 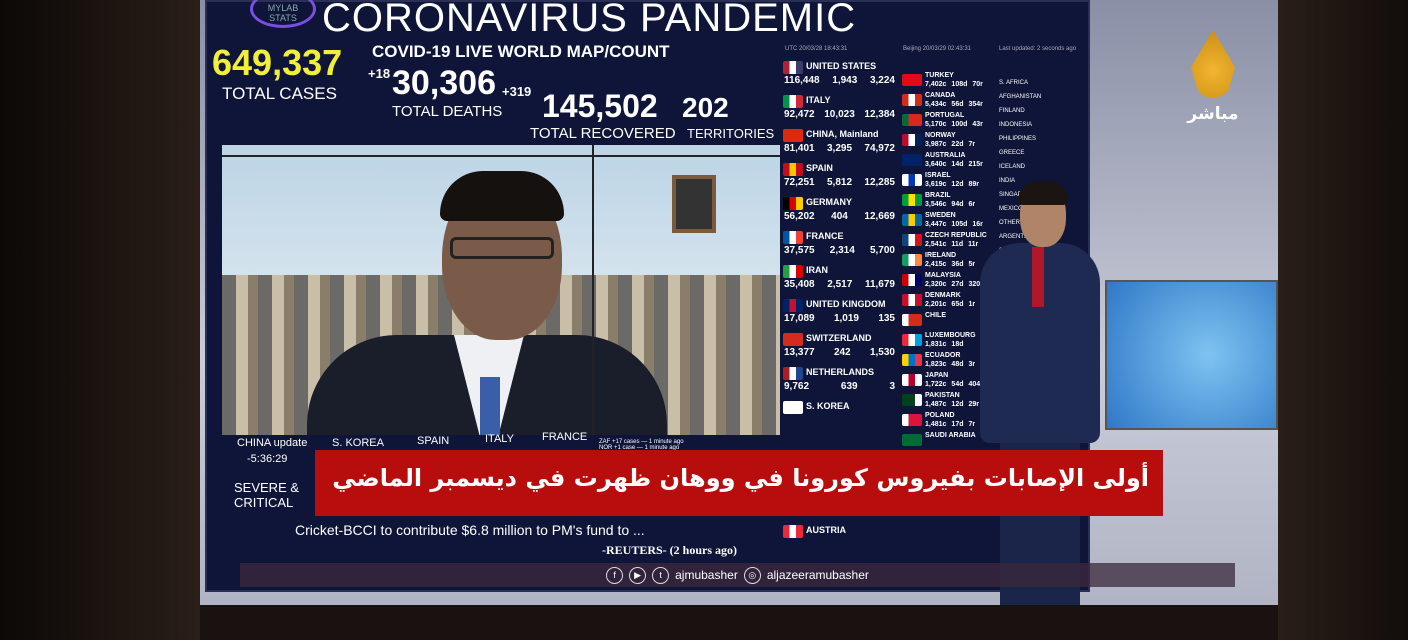 What do you see at coordinates (936, 164) in the screenshot?
I see `country-stat: 3,640c` at bounding box center [936, 164].